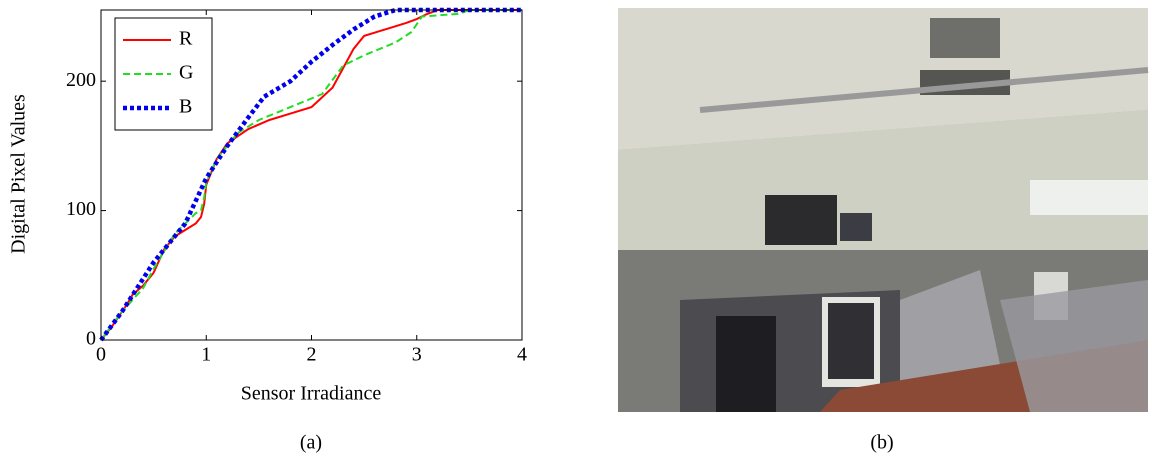 The height and width of the screenshot is (473, 1155). What do you see at coordinates (311, 443) in the screenshot?
I see `caption: (a)` at bounding box center [311, 443].